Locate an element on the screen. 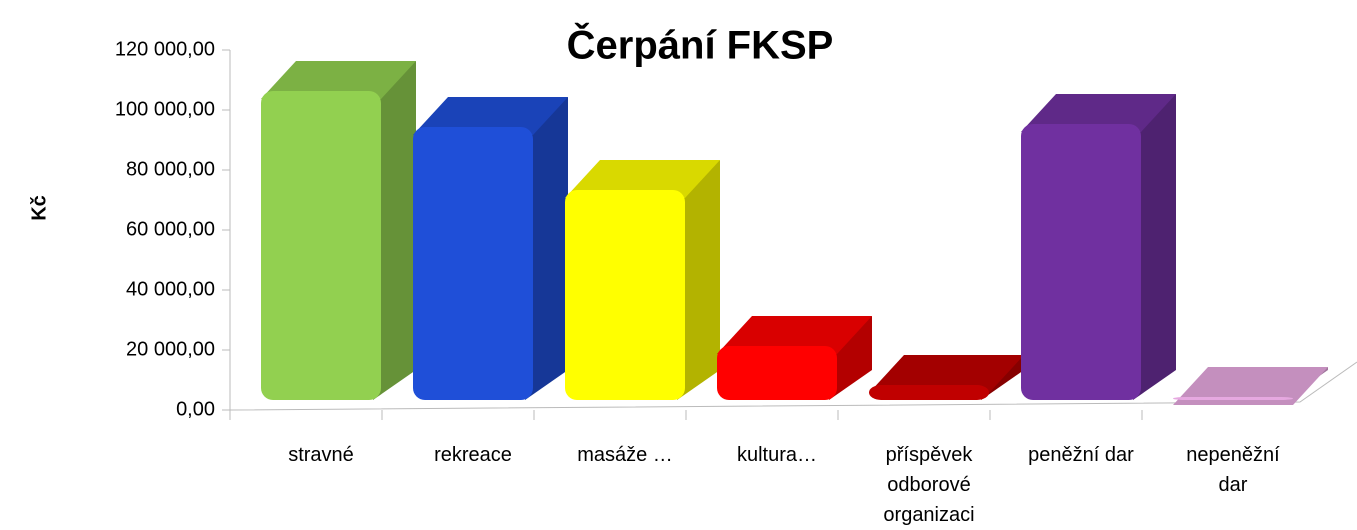 This screenshot has width=1357, height=530. x-tick-label: peněžní dar is located at coordinates (1081, 455).